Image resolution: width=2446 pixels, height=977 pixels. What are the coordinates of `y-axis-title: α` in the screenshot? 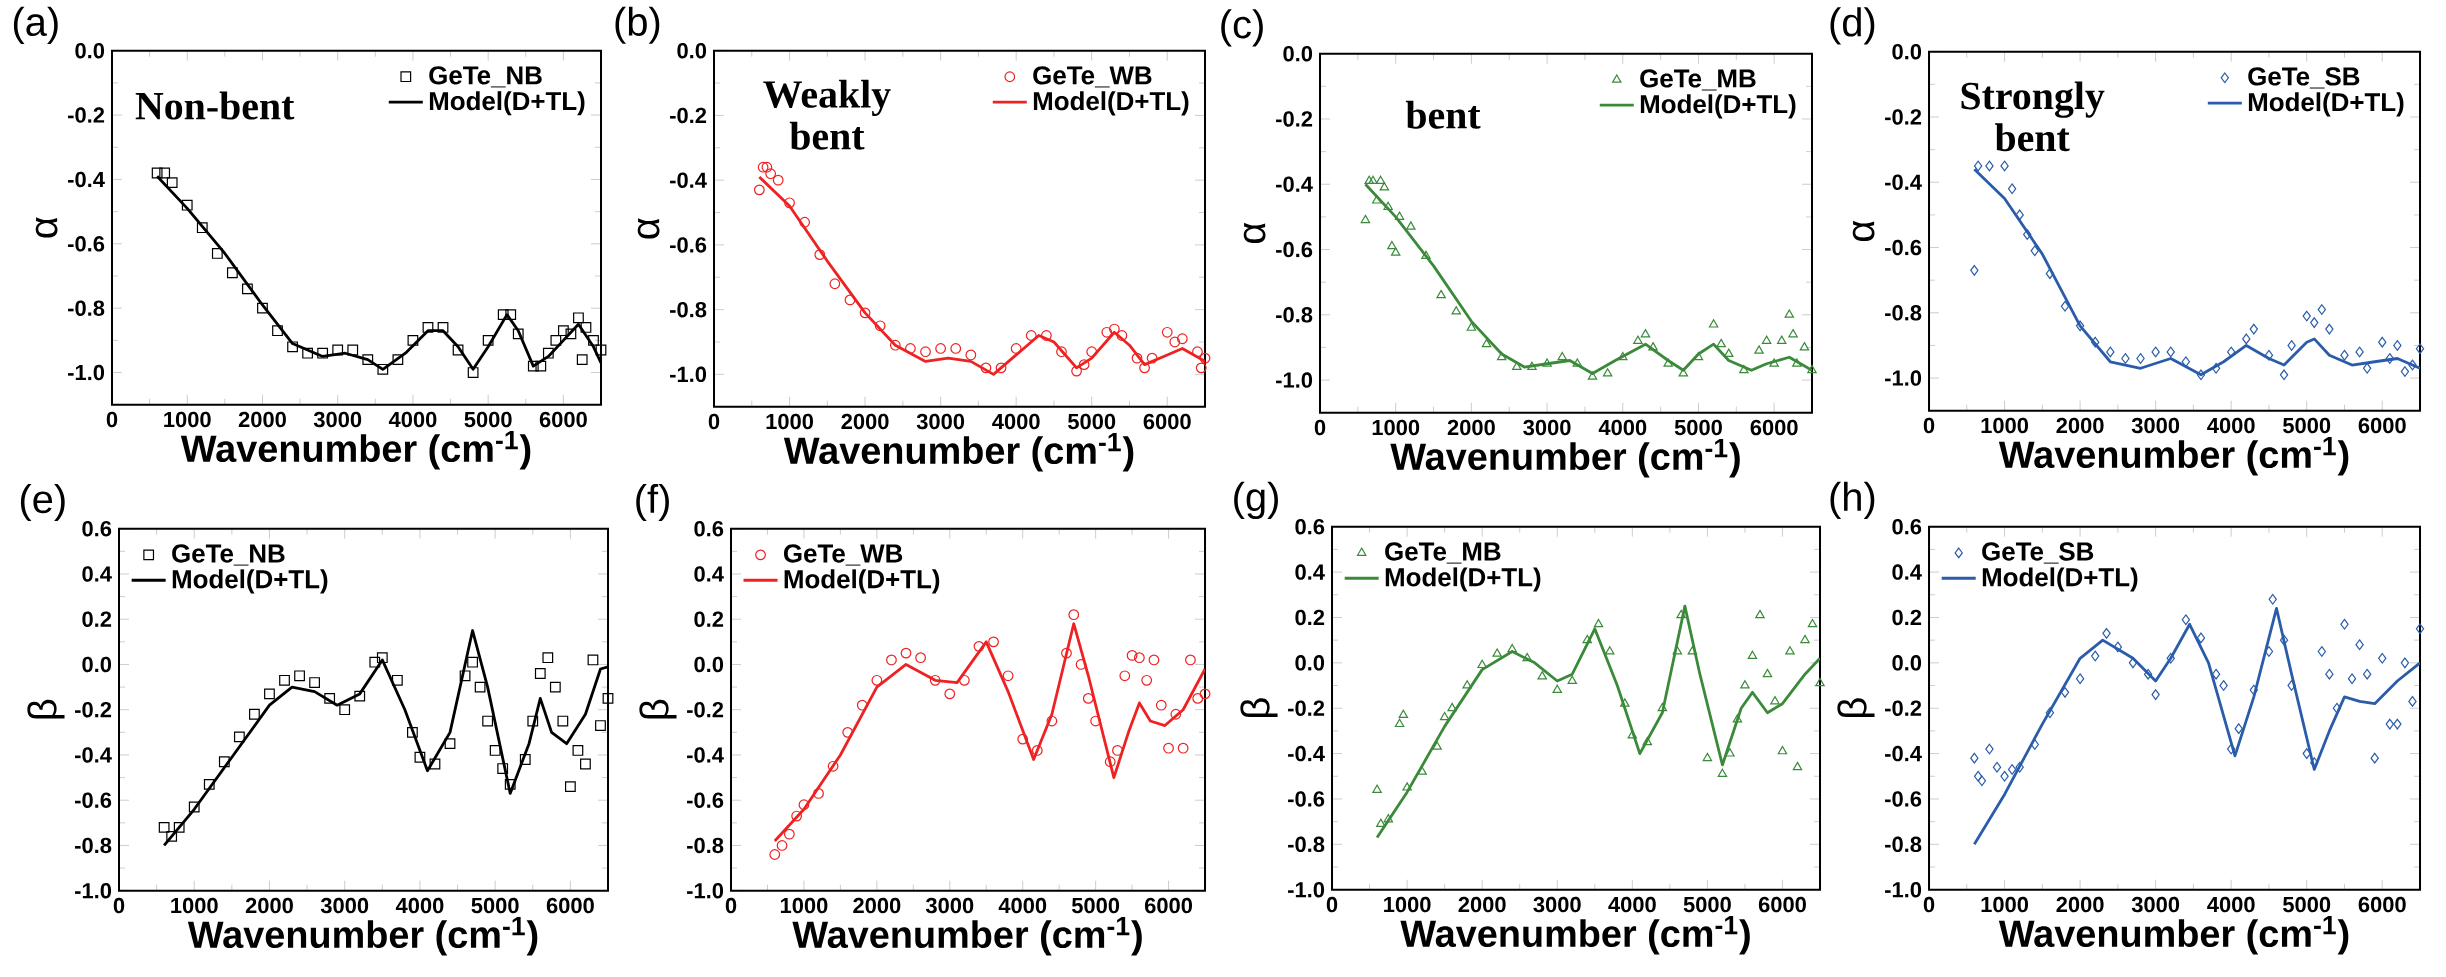 It's located at (648, 228).